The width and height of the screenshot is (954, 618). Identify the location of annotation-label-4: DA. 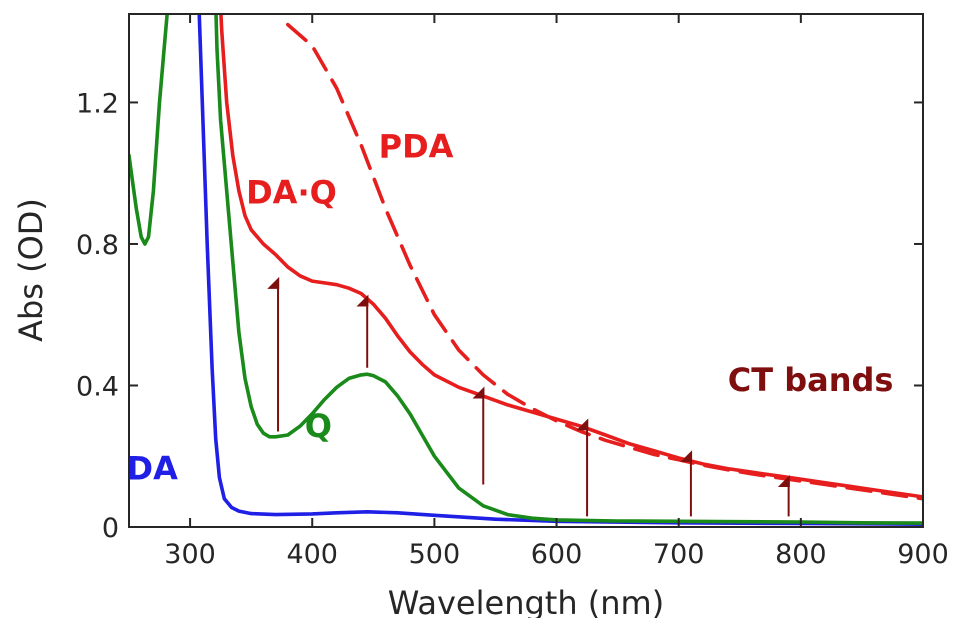
(153, 468).